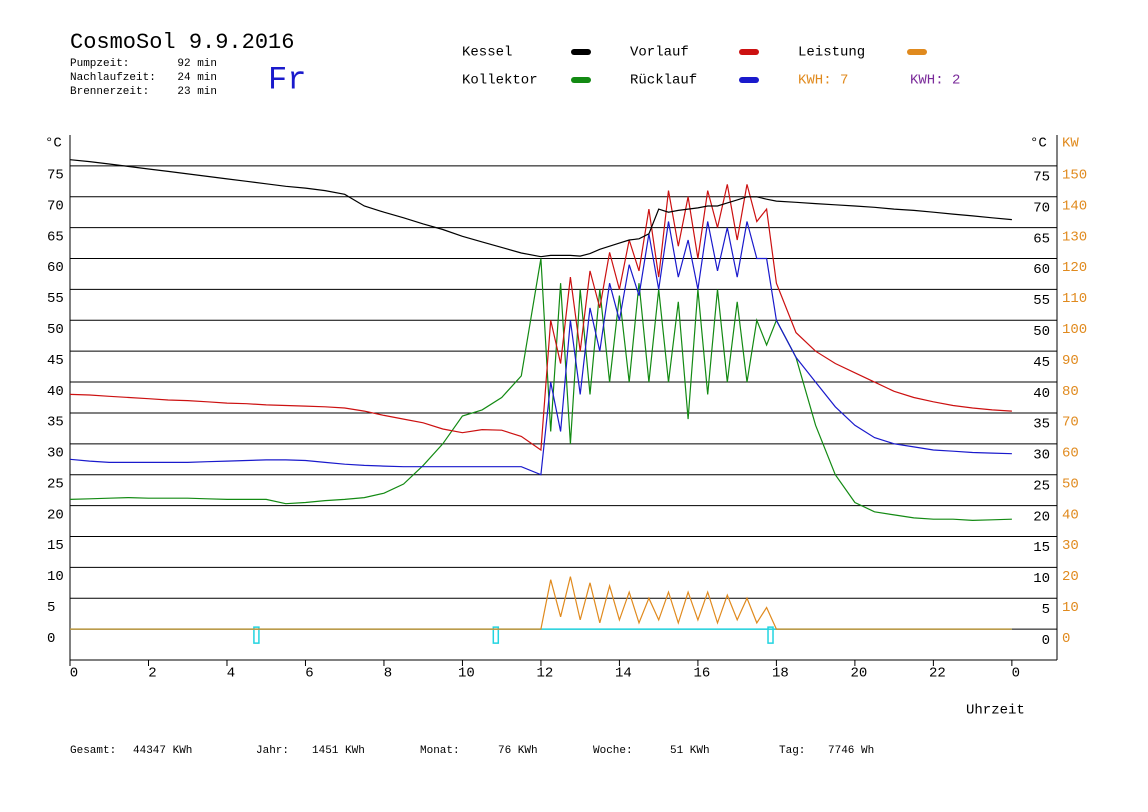  What do you see at coordinates (1070, 515) in the screenshot?
I see `y2-tick-label: 40` at bounding box center [1070, 515].